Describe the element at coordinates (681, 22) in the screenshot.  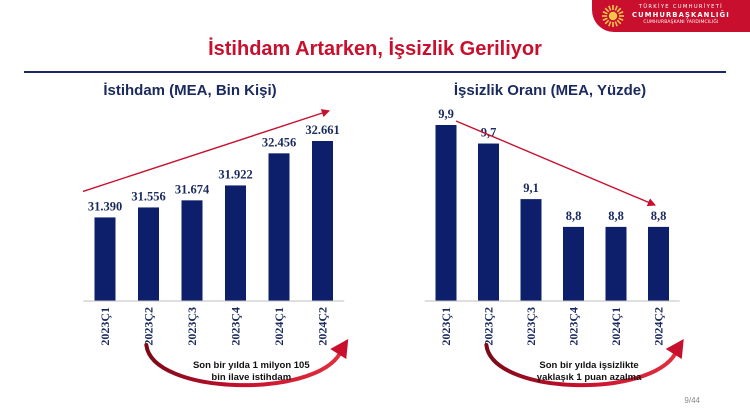
I see `logo-line-vice-presidency: CUMHURBAŞKANI YARDIMCILIĞI` at that location.